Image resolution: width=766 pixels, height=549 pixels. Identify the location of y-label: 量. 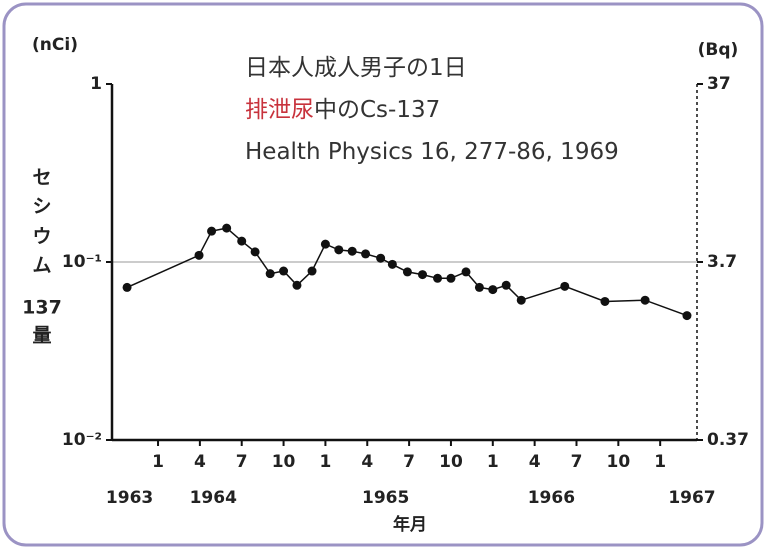
(41, 336).